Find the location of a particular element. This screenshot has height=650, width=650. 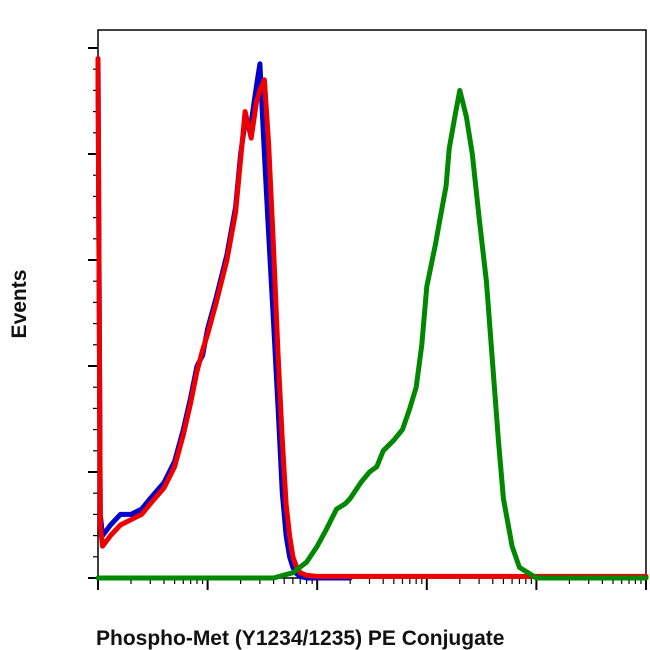

x-axis-title: Phospho-Met (Y1234/1235) PE Conjugate is located at coordinates (300, 638).